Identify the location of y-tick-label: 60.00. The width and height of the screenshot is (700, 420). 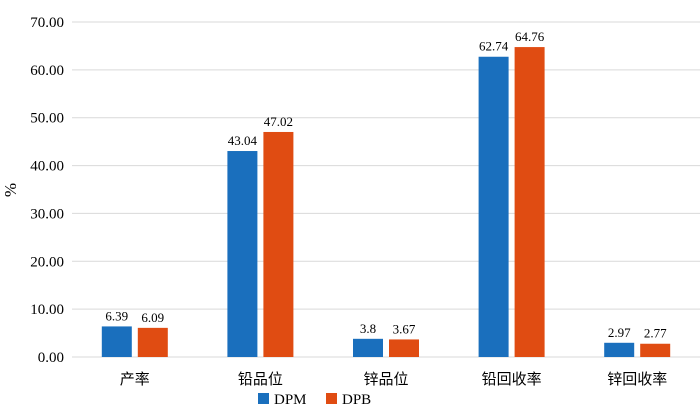
(47, 71).